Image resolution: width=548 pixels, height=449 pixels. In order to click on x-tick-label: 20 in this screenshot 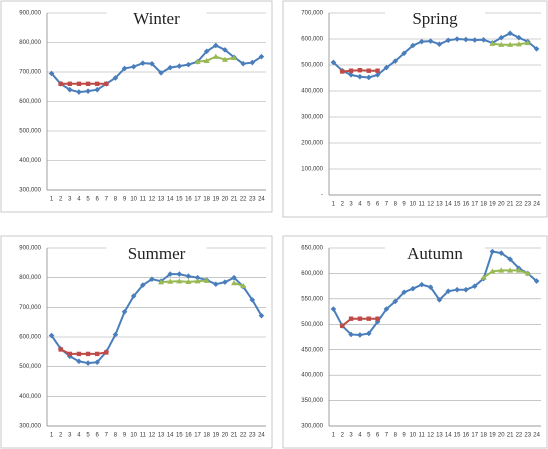, I will do `click(225, 200)`.